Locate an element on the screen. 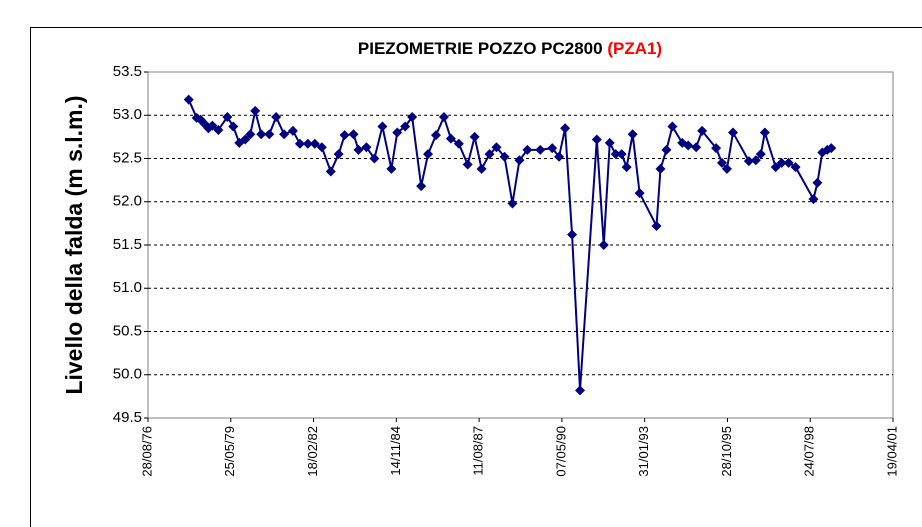  y-tick-label: 50.5 is located at coordinates (127, 330).